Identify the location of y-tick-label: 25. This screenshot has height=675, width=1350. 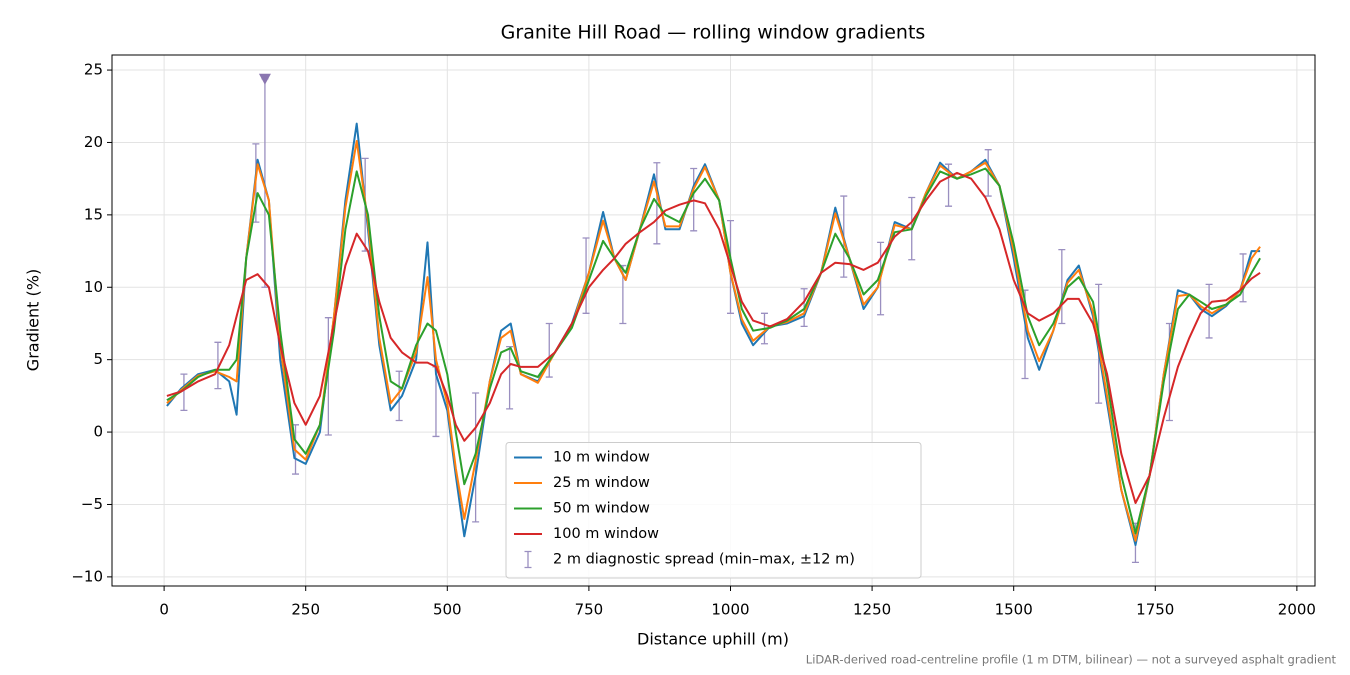
(93, 70).